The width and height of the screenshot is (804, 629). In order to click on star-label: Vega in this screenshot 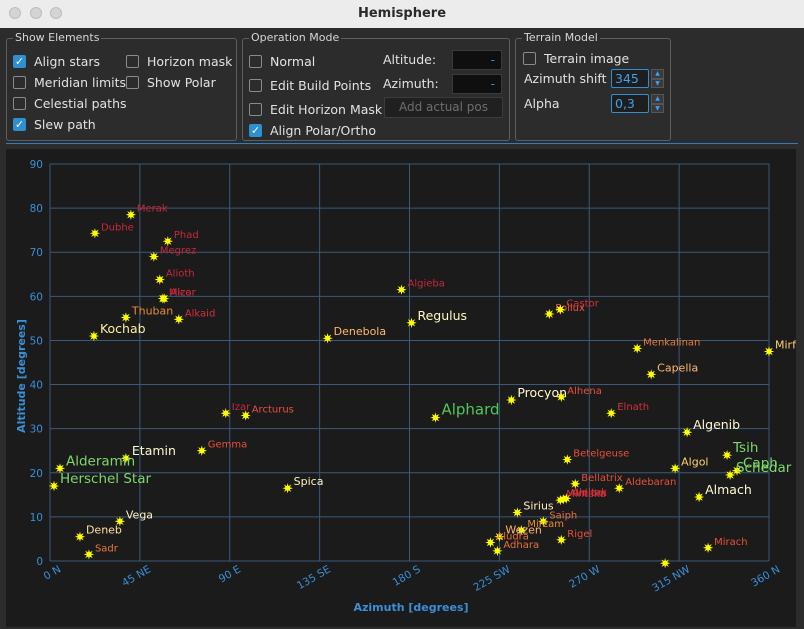, I will do `click(139, 514)`.